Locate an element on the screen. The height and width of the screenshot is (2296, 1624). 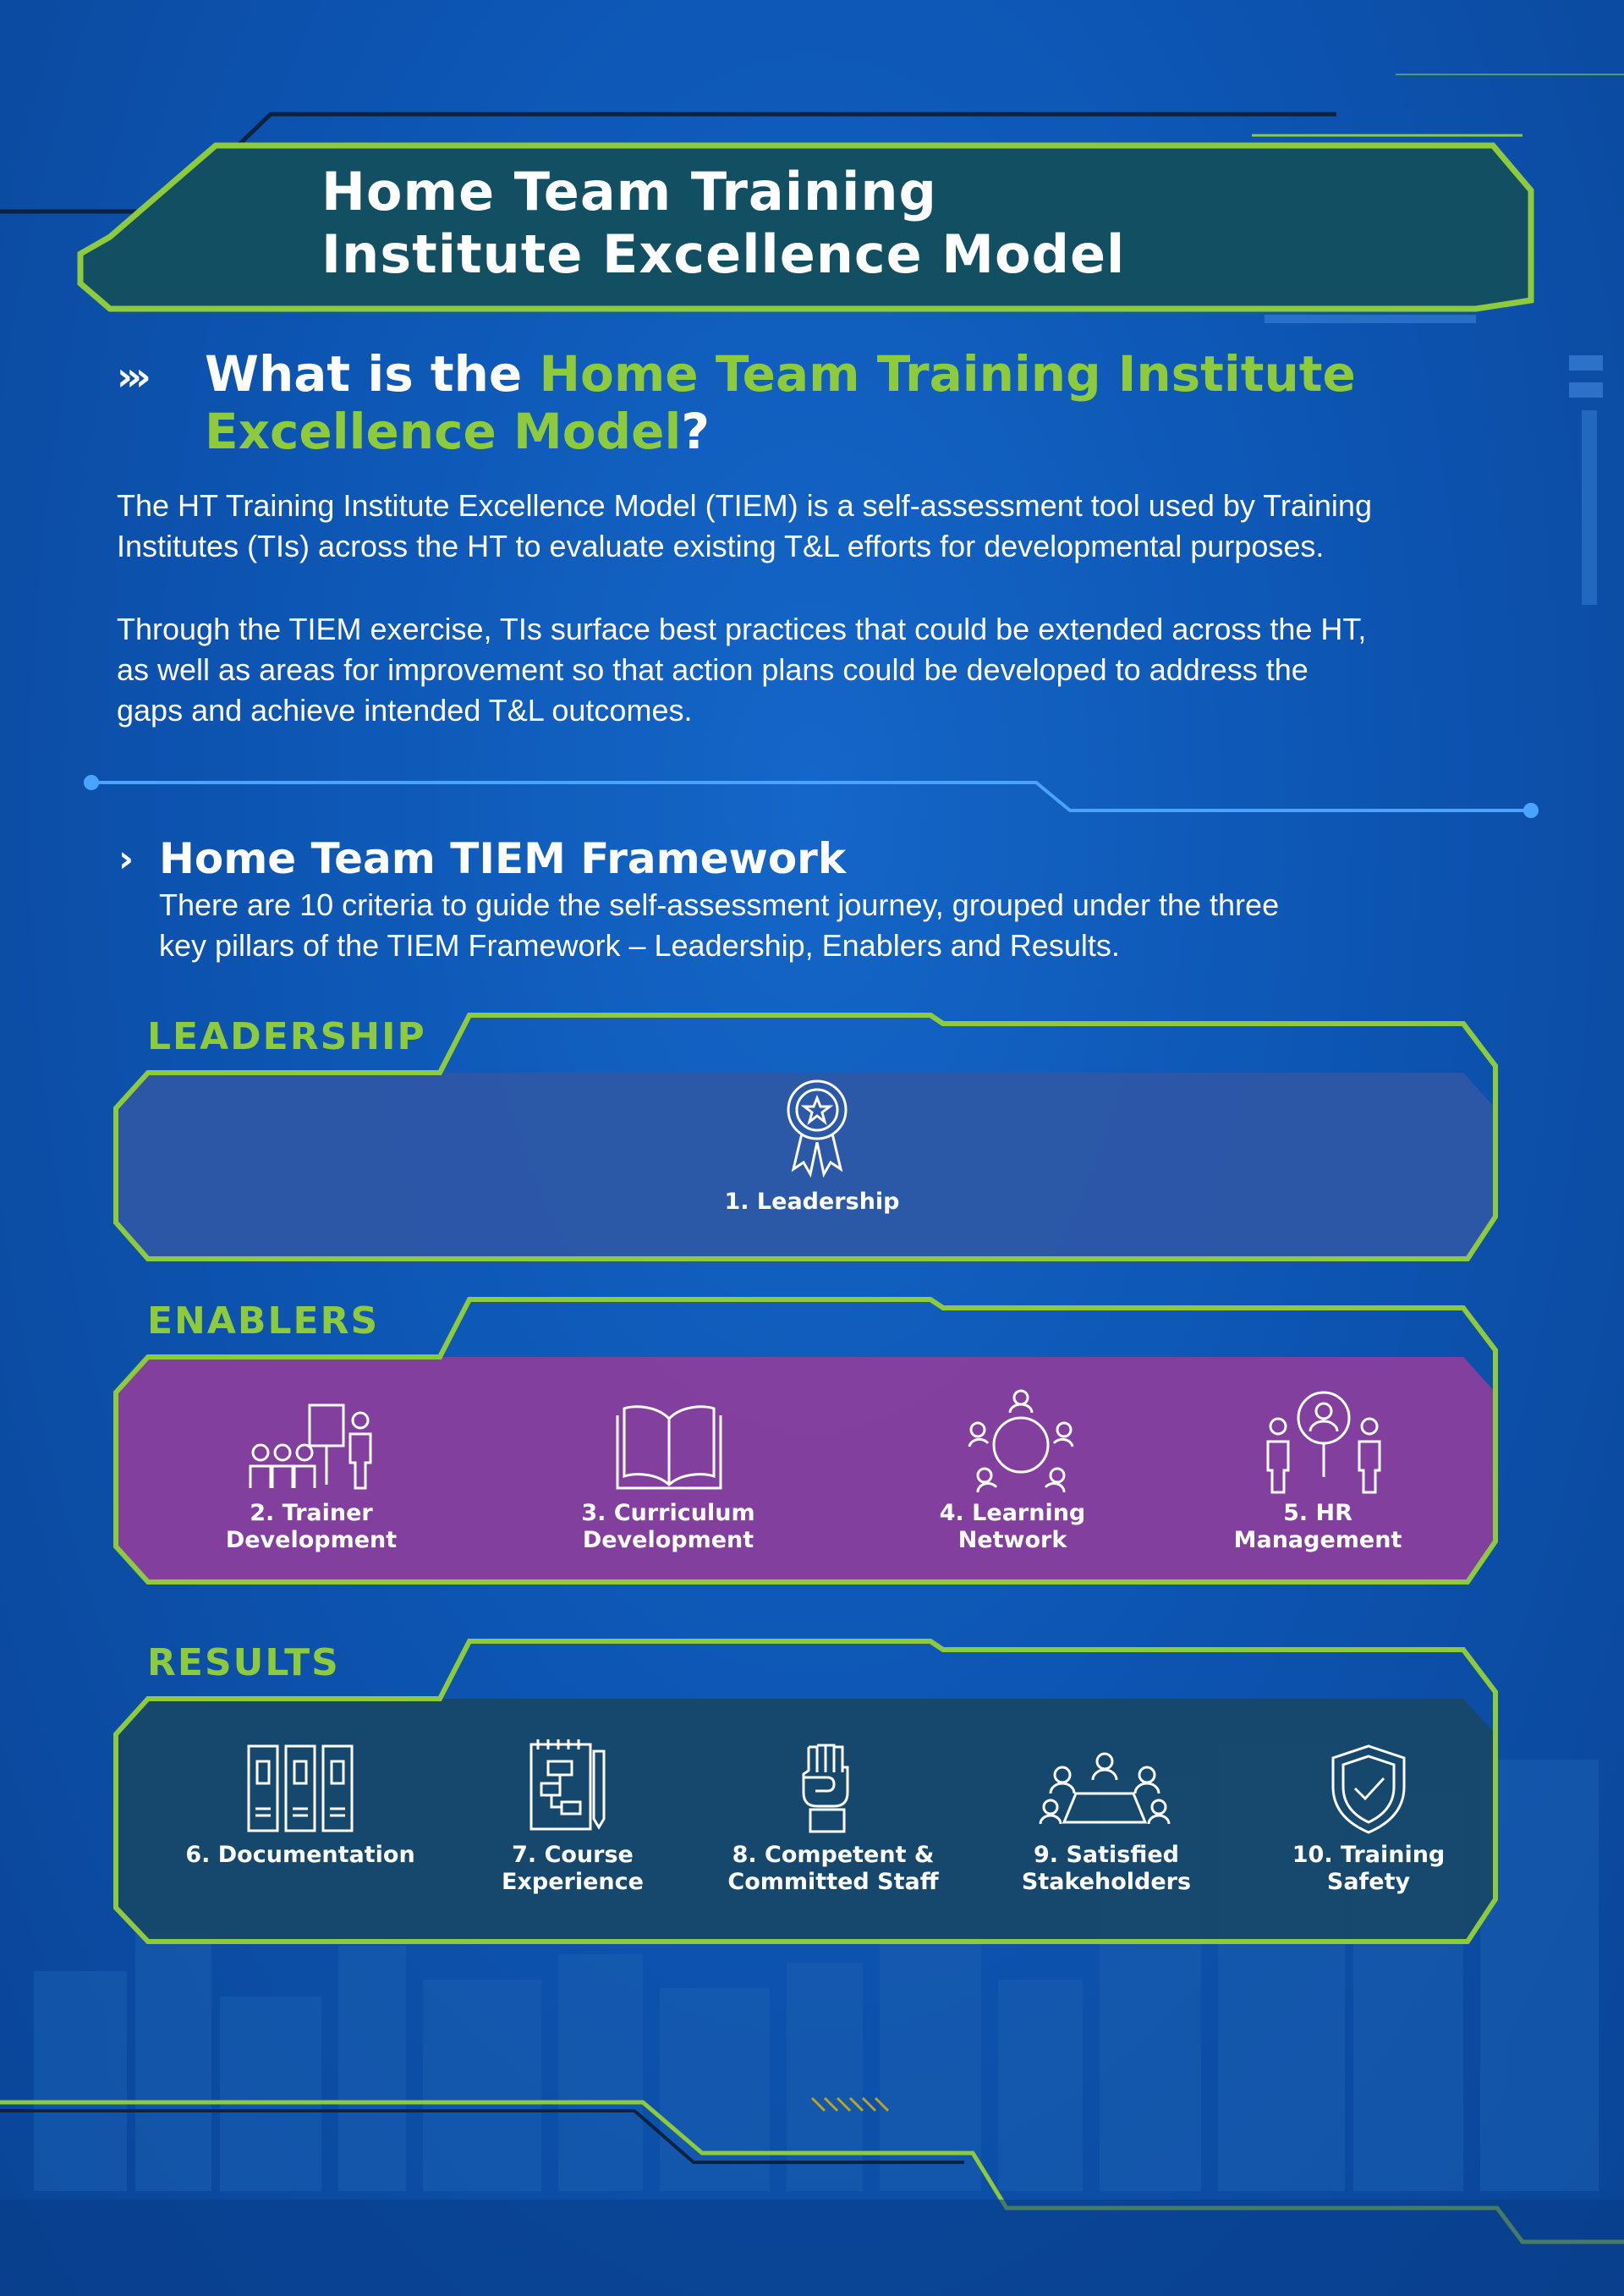
pillar-label-results: RESULTS is located at coordinates (244, 1662).